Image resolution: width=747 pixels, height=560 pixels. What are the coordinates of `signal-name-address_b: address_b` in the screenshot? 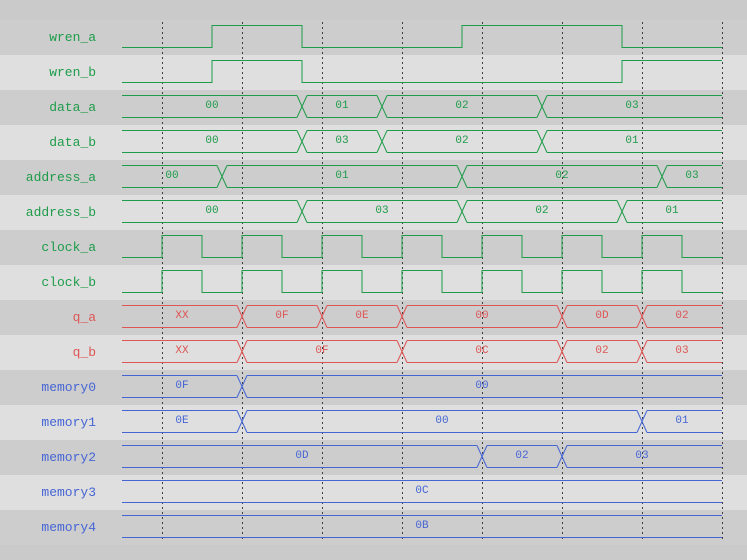 It's located at (60, 212).